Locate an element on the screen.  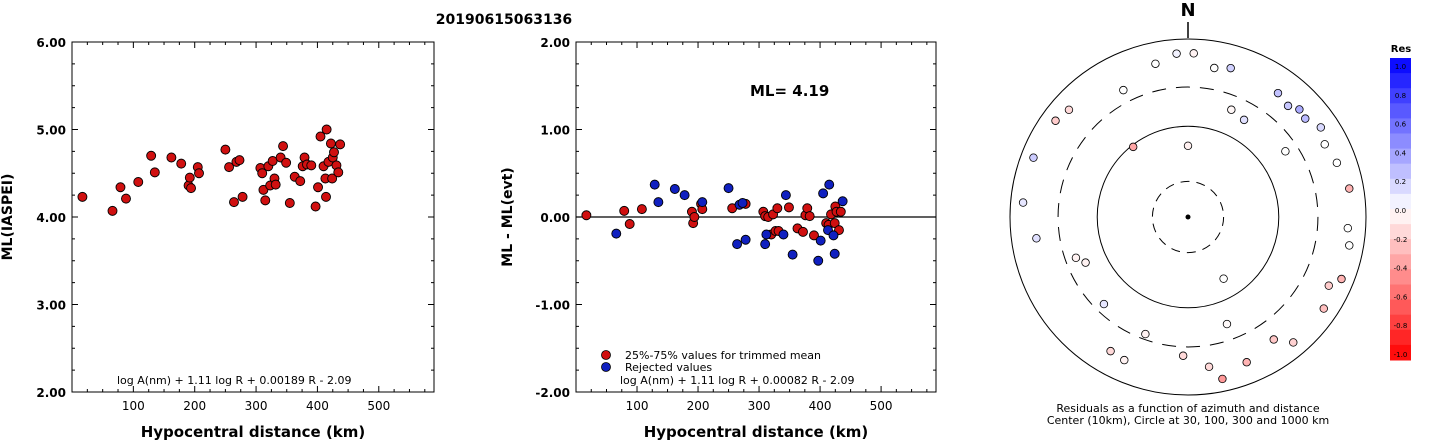
legend-marker-trimmed is located at coordinates (606, 355).